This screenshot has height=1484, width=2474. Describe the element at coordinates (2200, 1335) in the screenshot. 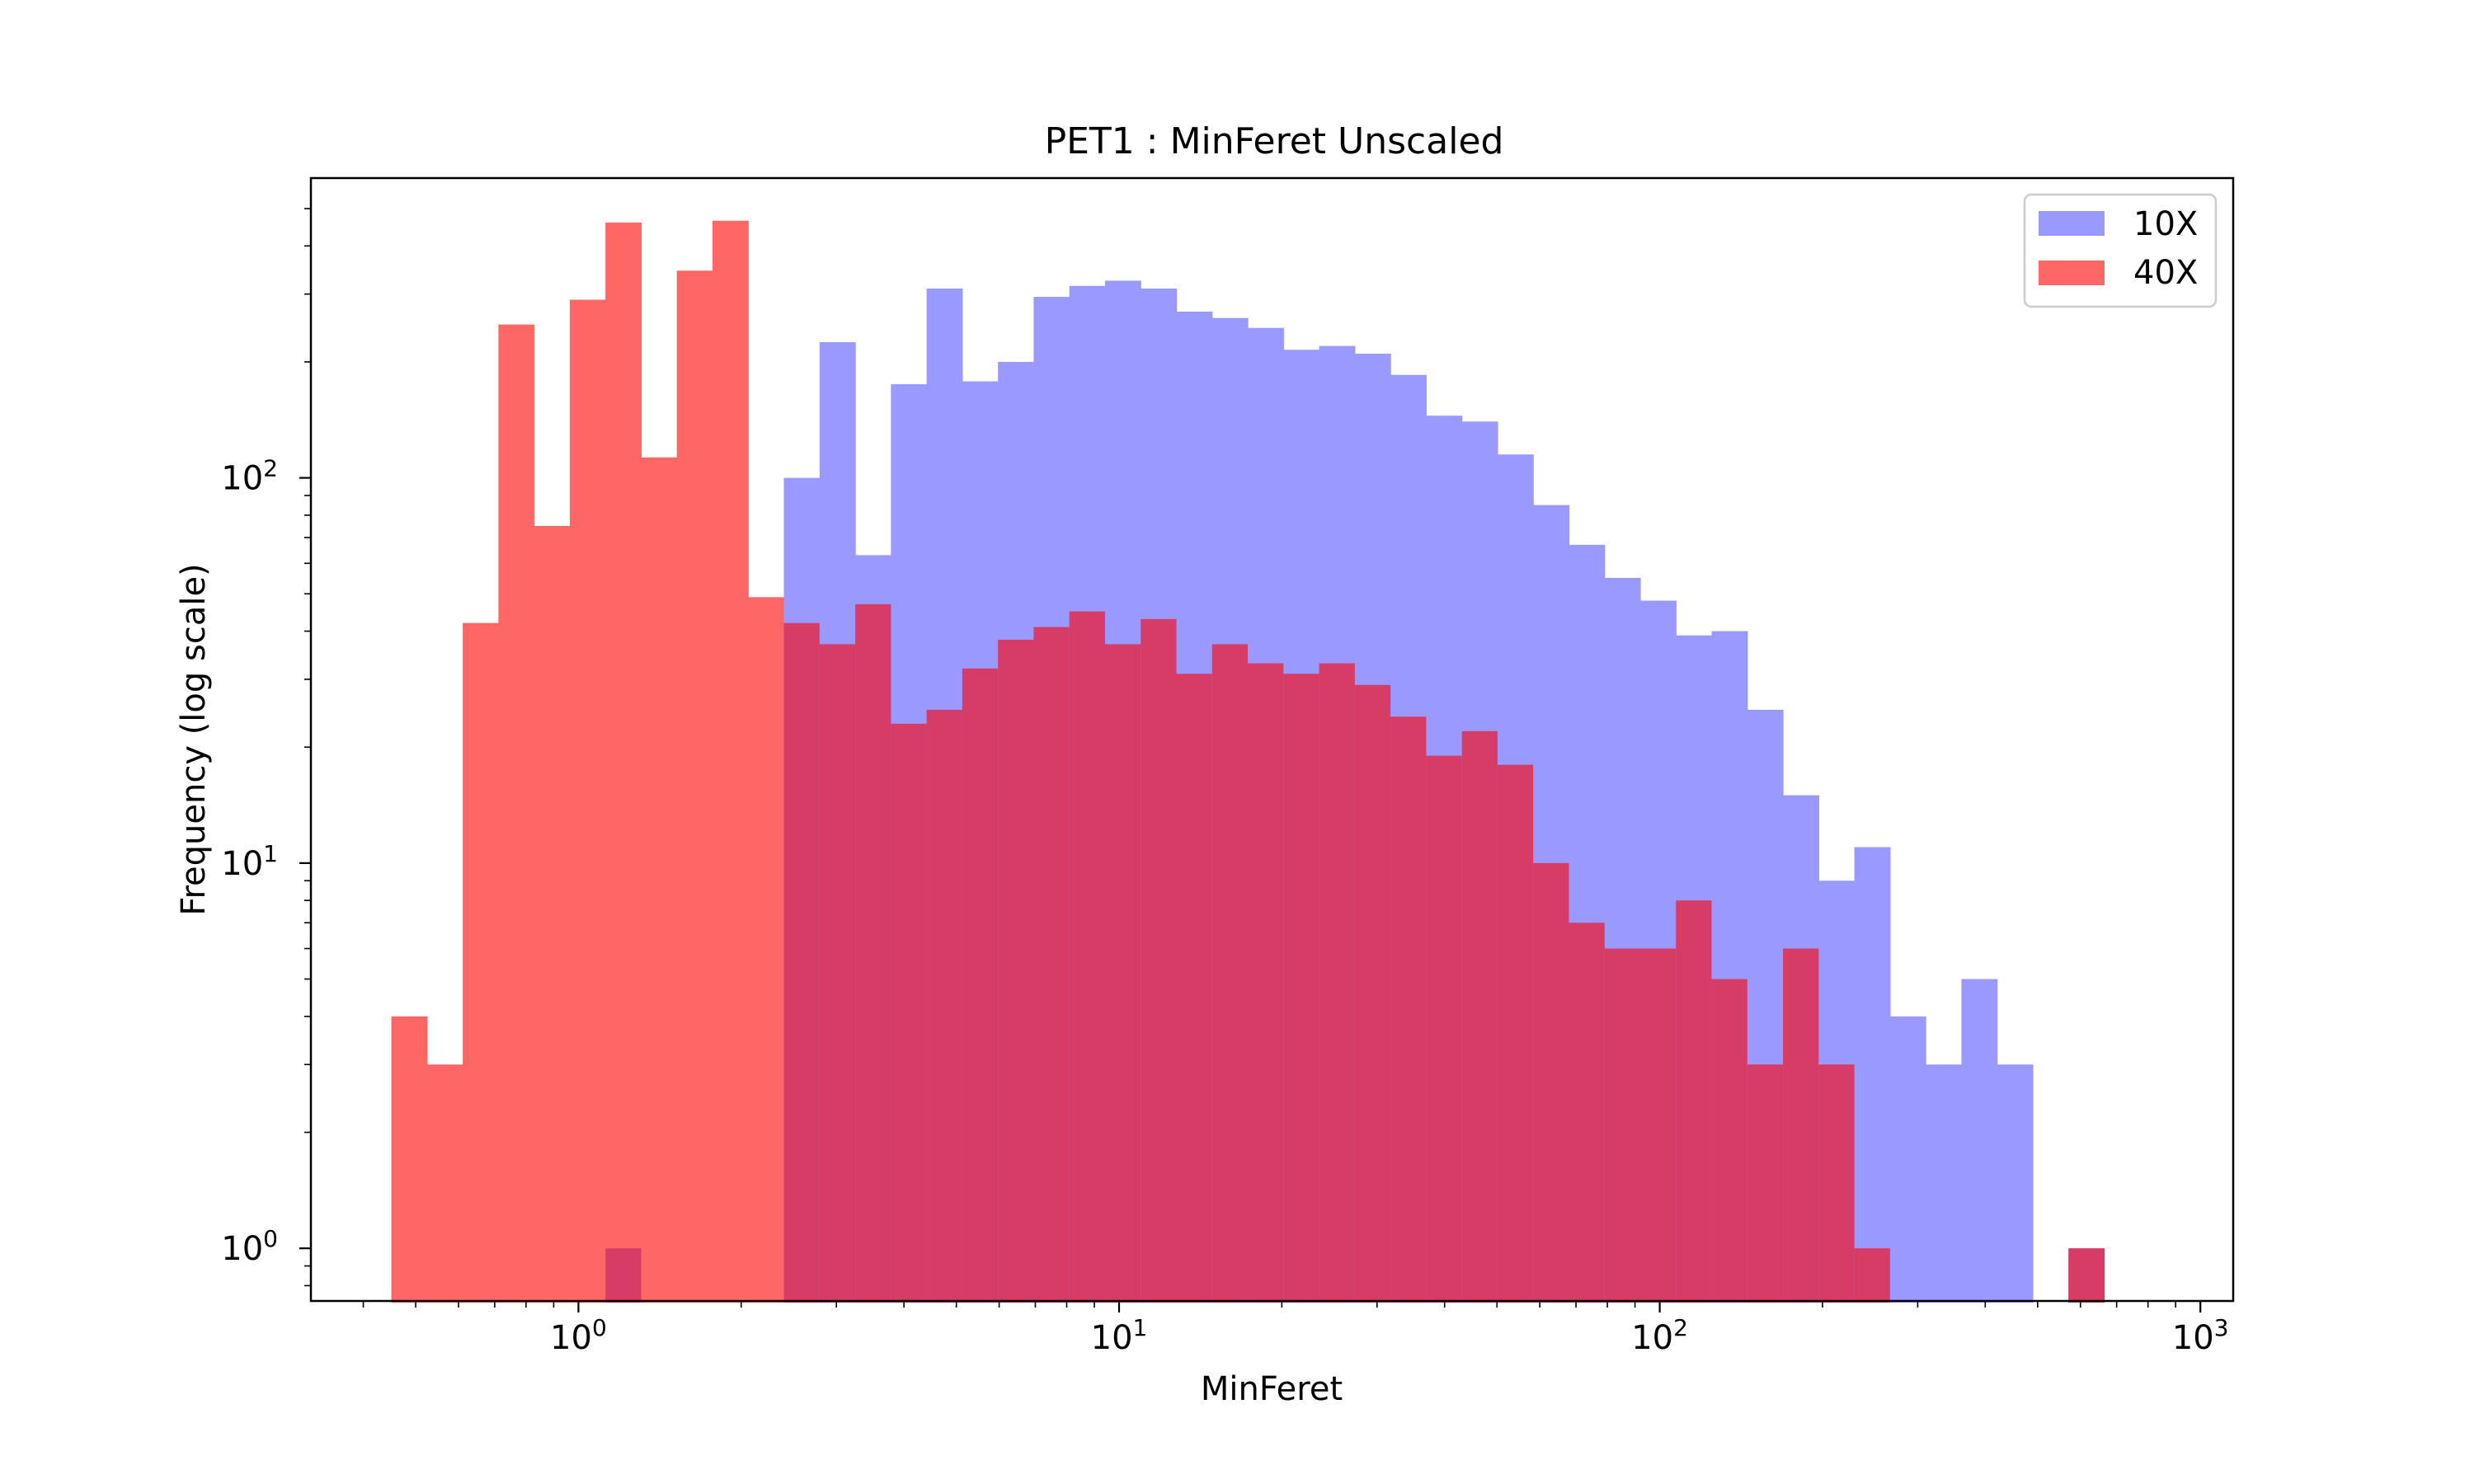

I see `x-tick-label: 103` at that location.